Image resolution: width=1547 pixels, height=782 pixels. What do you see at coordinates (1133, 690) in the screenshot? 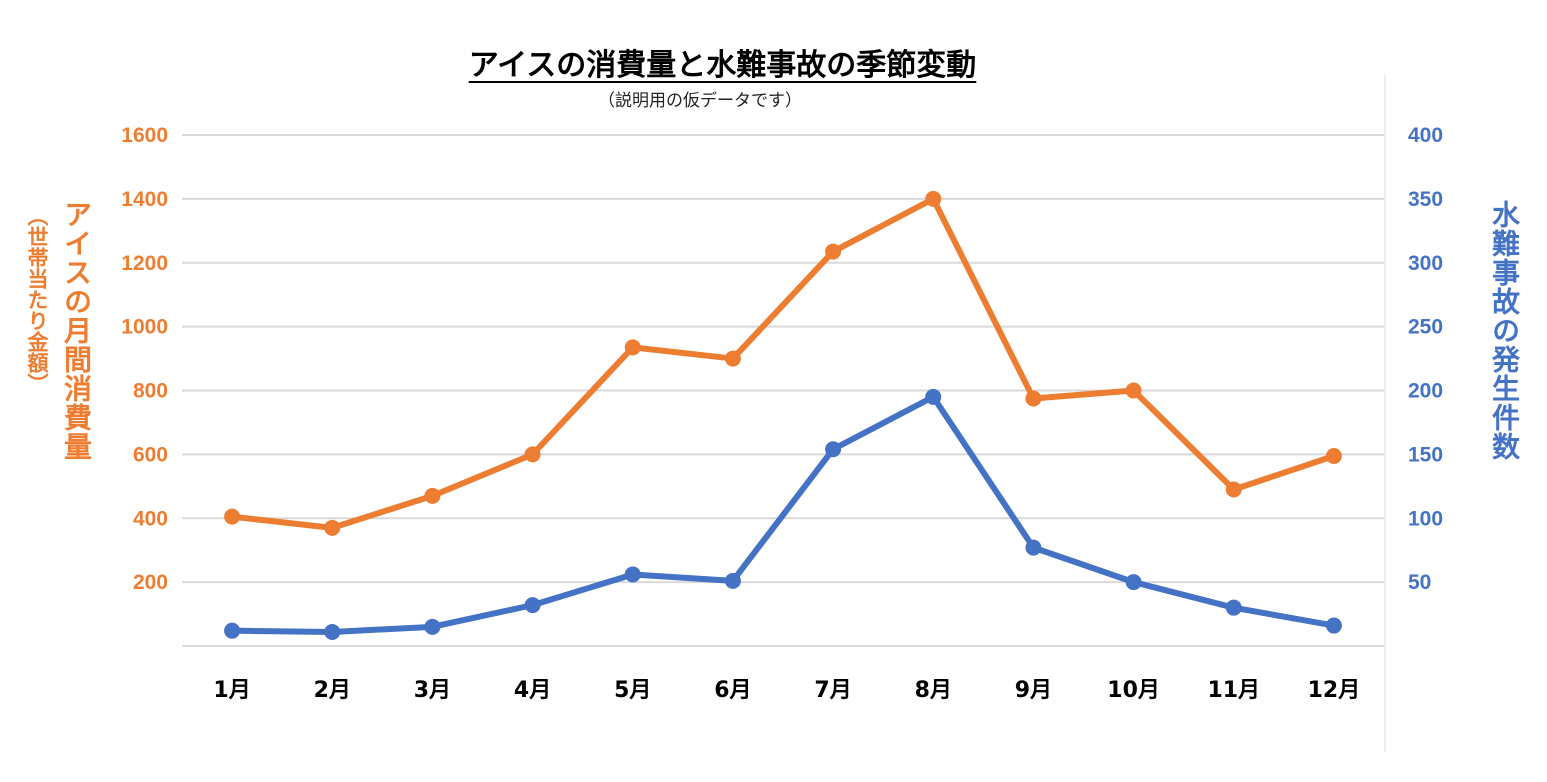
I see `x-tick-label: 10月` at bounding box center [1133, 690].